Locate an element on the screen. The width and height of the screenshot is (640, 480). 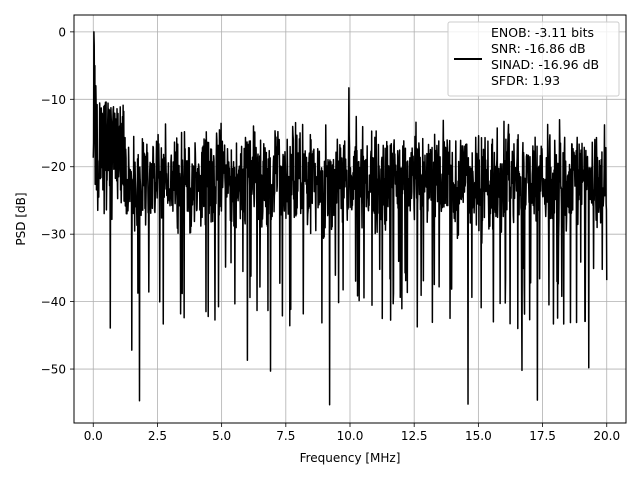
x-tick-label: 17.5 is located at coordinates (542, 436).